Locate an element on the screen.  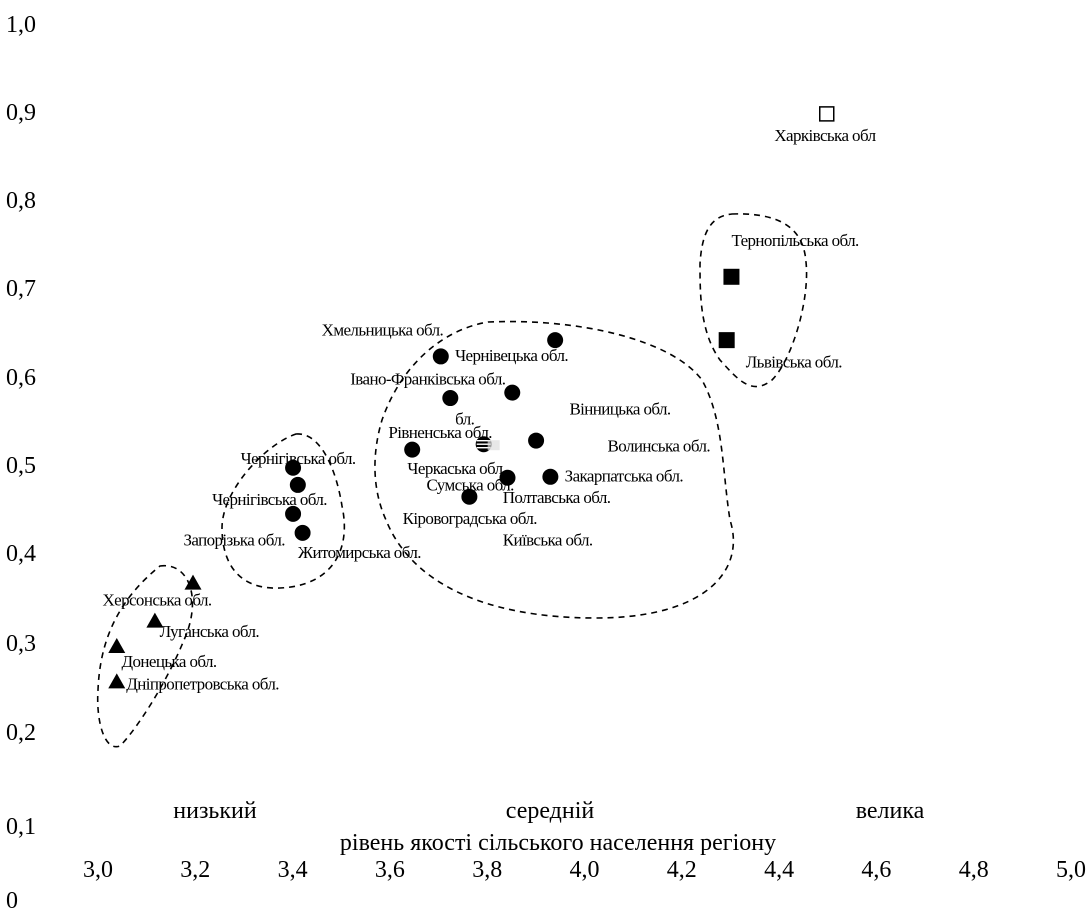
y-axis-ticks: 1,0 0,9 0,8 0,7 0,6 0,5 0,4 0,3 0,2 0,1 0 is located at coordinates (21, 463).